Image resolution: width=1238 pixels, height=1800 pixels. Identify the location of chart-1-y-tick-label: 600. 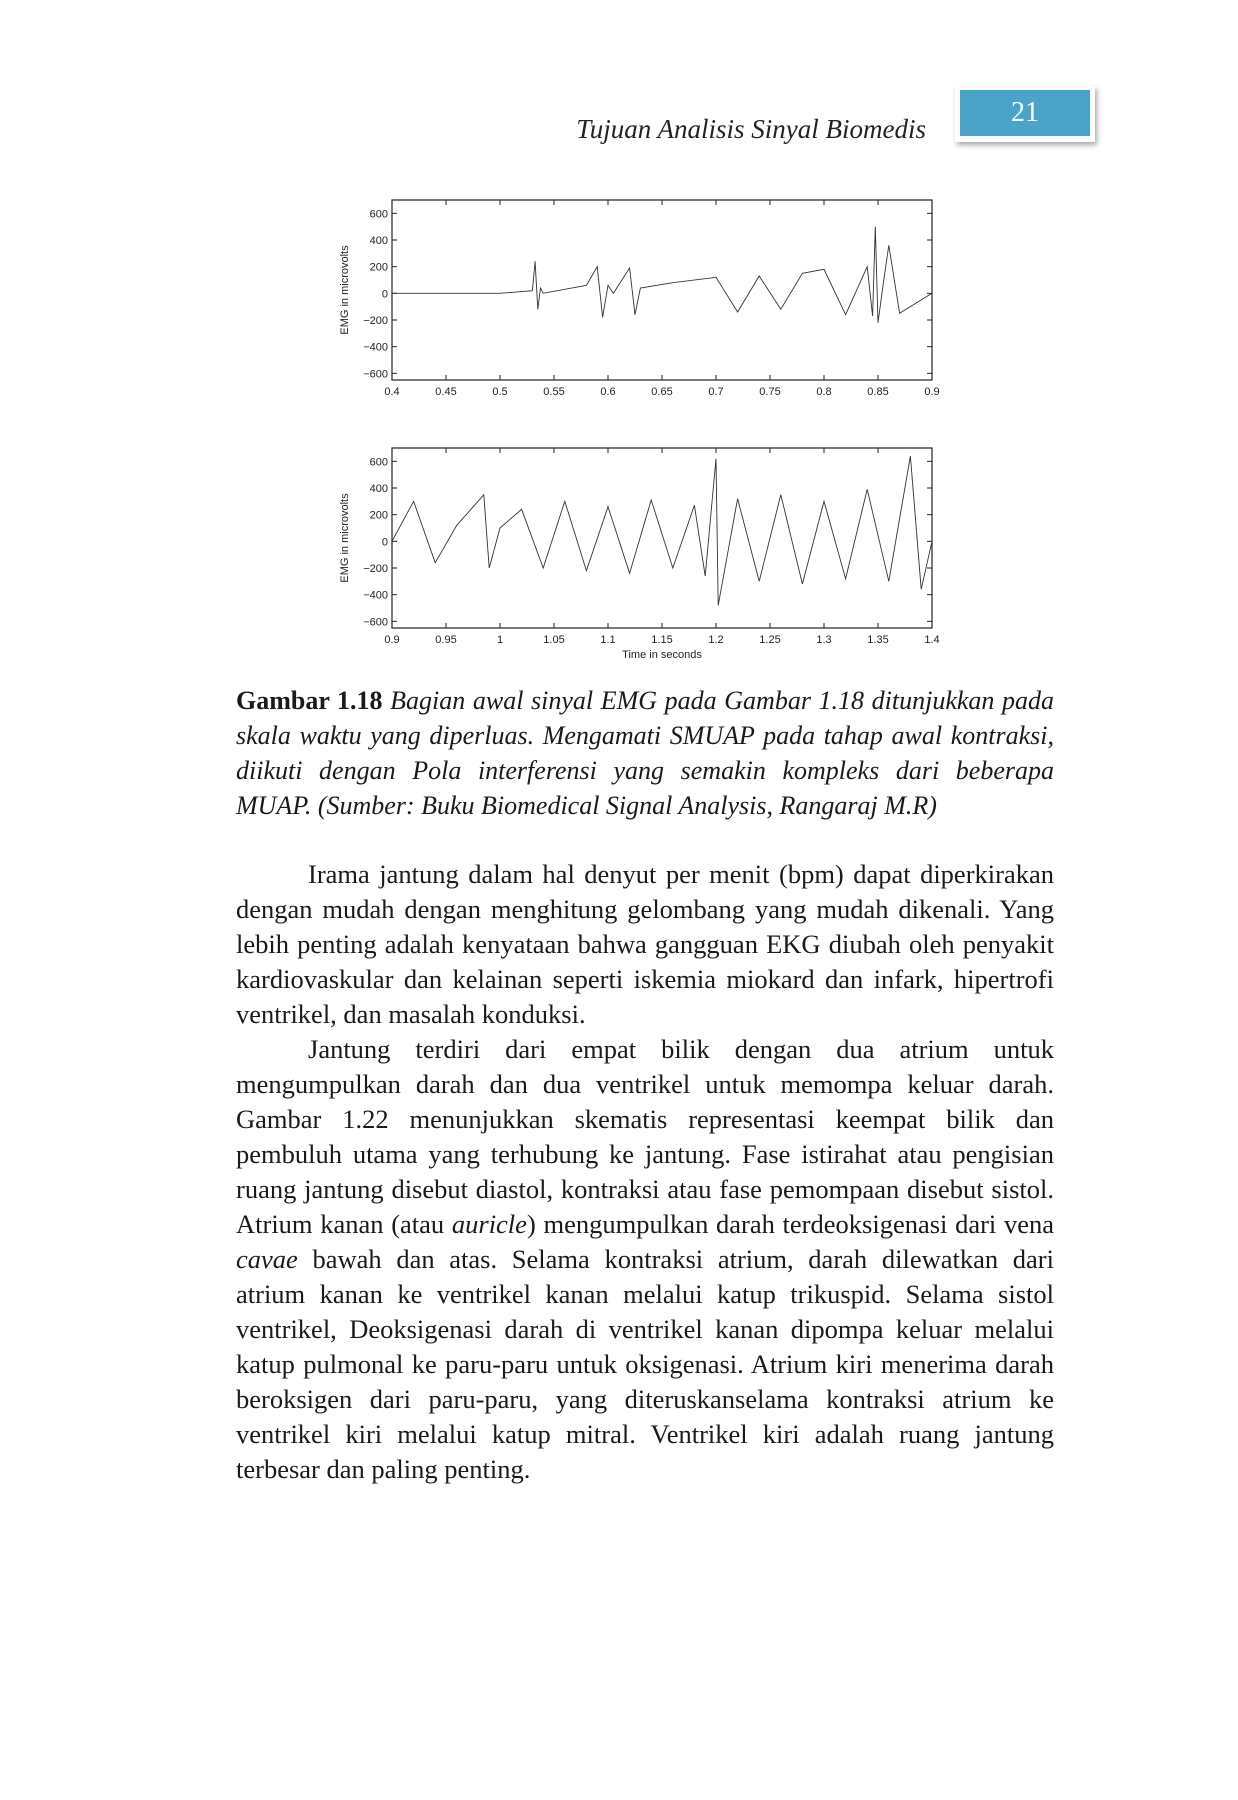
(379, 214).